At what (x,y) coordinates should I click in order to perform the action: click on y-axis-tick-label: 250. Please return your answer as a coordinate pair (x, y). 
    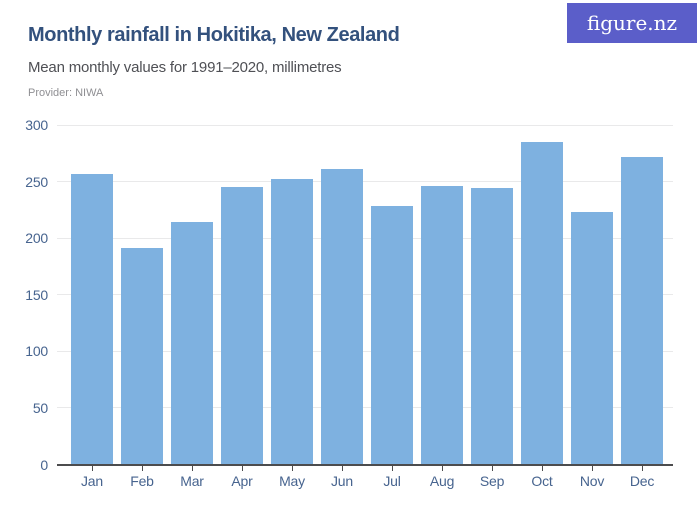
    Looking at the image, I should click on (36, 181).